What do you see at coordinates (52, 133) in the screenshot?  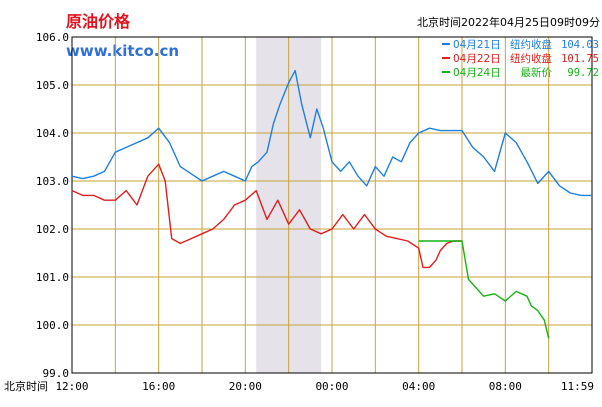 I see `y-tick-label: 104.0` at bounding box center [52, 133].